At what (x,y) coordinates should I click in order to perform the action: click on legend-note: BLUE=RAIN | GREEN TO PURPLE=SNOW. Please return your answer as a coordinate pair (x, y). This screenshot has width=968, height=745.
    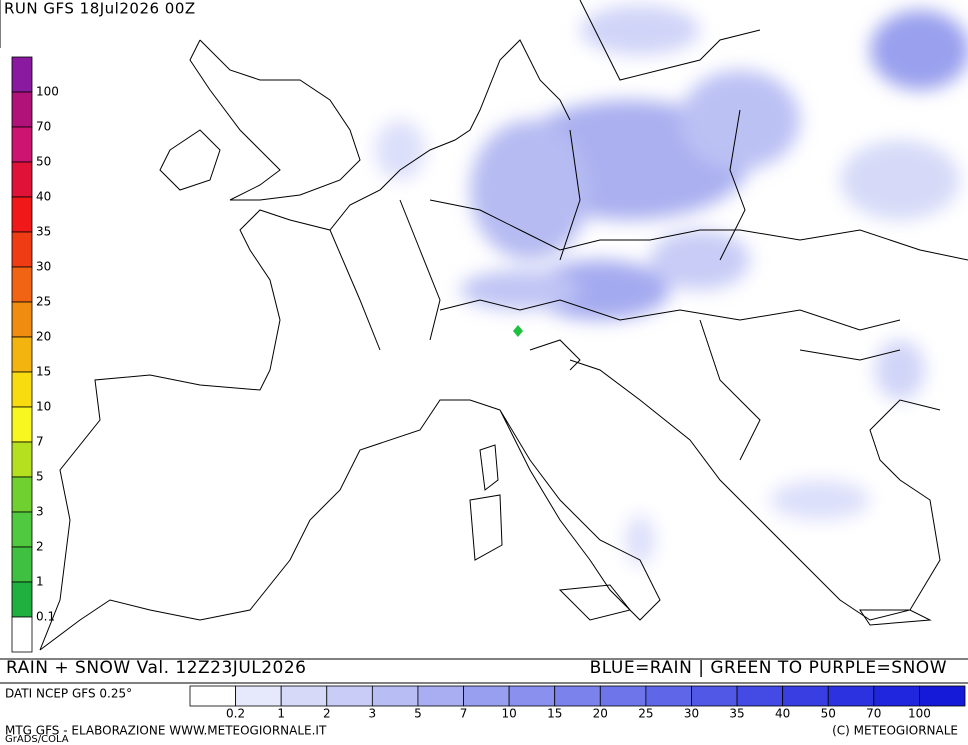
    Looking at the image, I should click on (768, 668).